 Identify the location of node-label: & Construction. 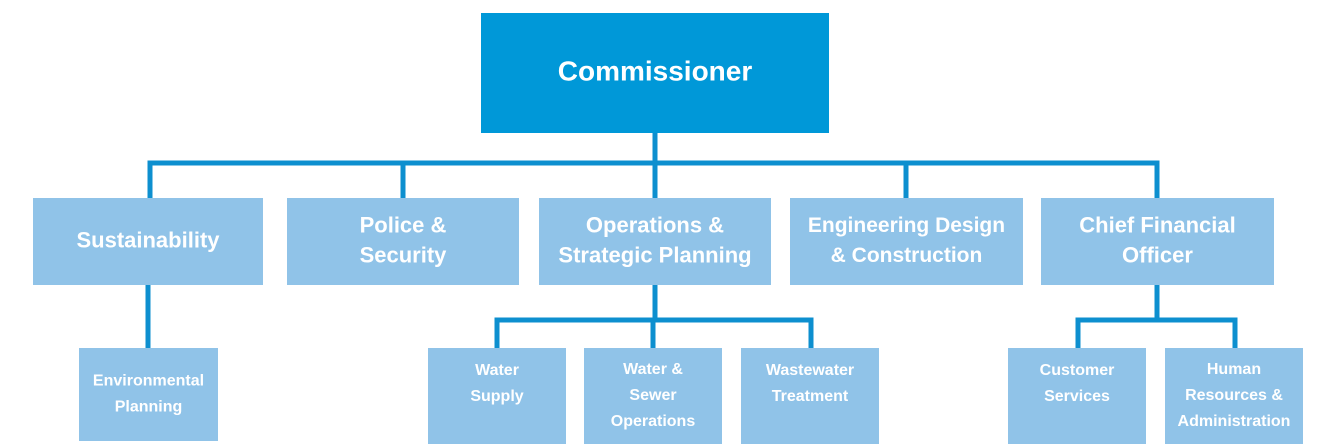
(907, 255).